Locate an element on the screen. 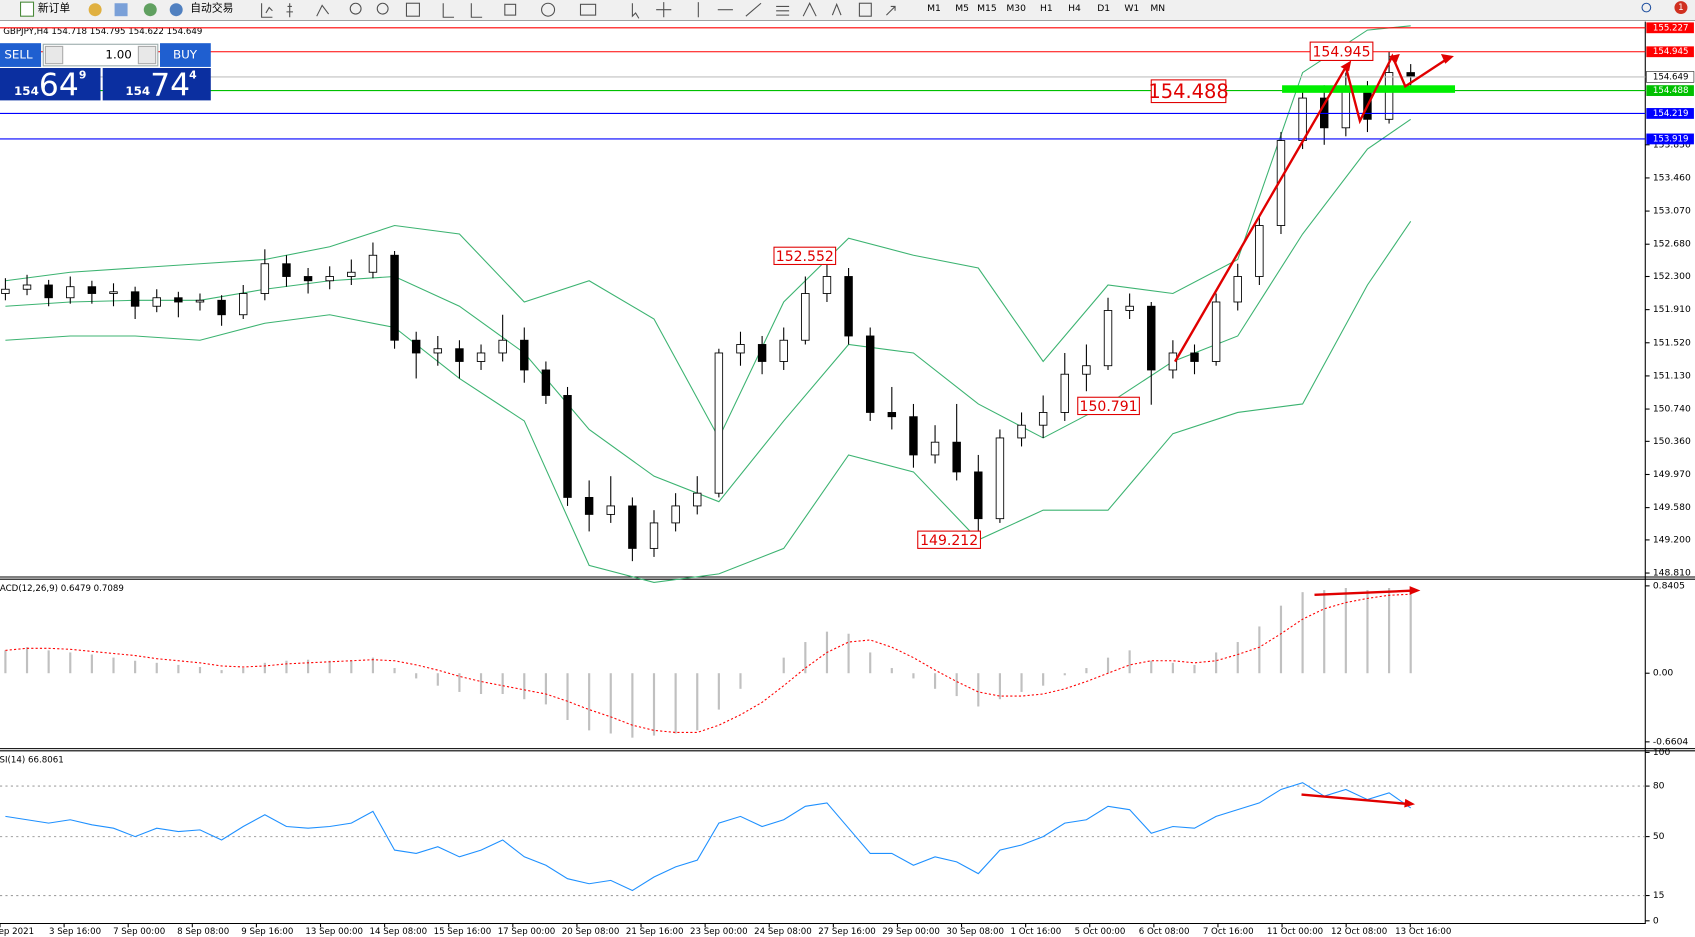  y-tick-label: 153.460 is located at coordinates (1672, 177).